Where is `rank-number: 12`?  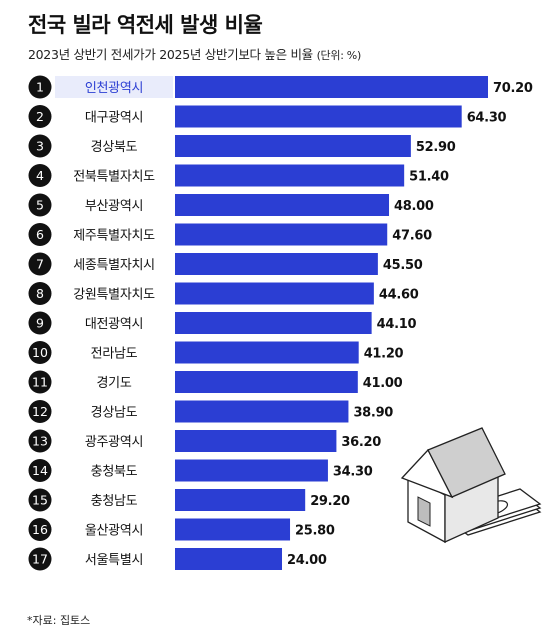 rank-number: 12 is located at coordinates (40, 411).